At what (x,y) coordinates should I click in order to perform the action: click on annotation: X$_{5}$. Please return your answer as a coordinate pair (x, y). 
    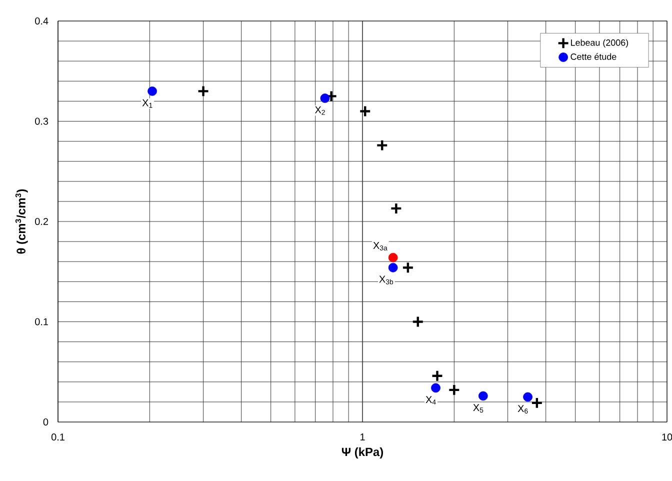
    Looking at the image, I should click on (478, 408).